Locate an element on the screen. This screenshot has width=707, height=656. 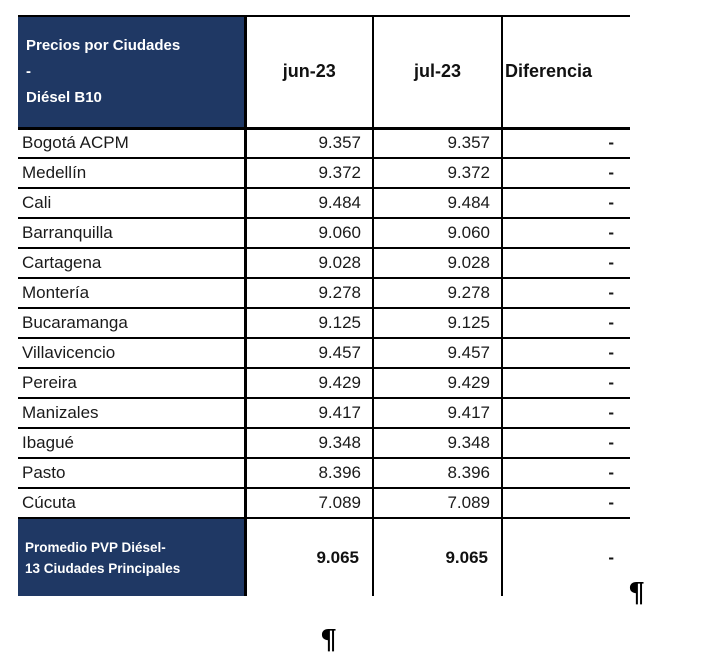
table-row: Ibagué 9.348 9.348 - is located at coordinates (324, 443).